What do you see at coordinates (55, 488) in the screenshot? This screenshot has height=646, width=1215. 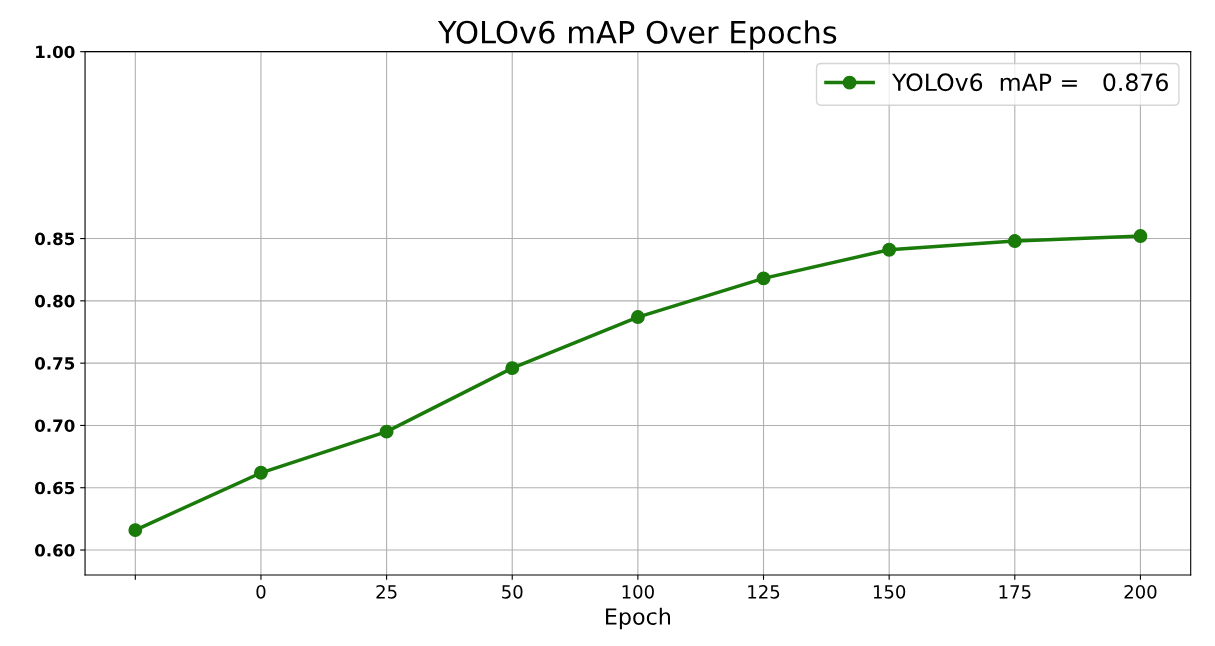 I see `y-tick-label: 0.65` at bounding box center [55, 488].